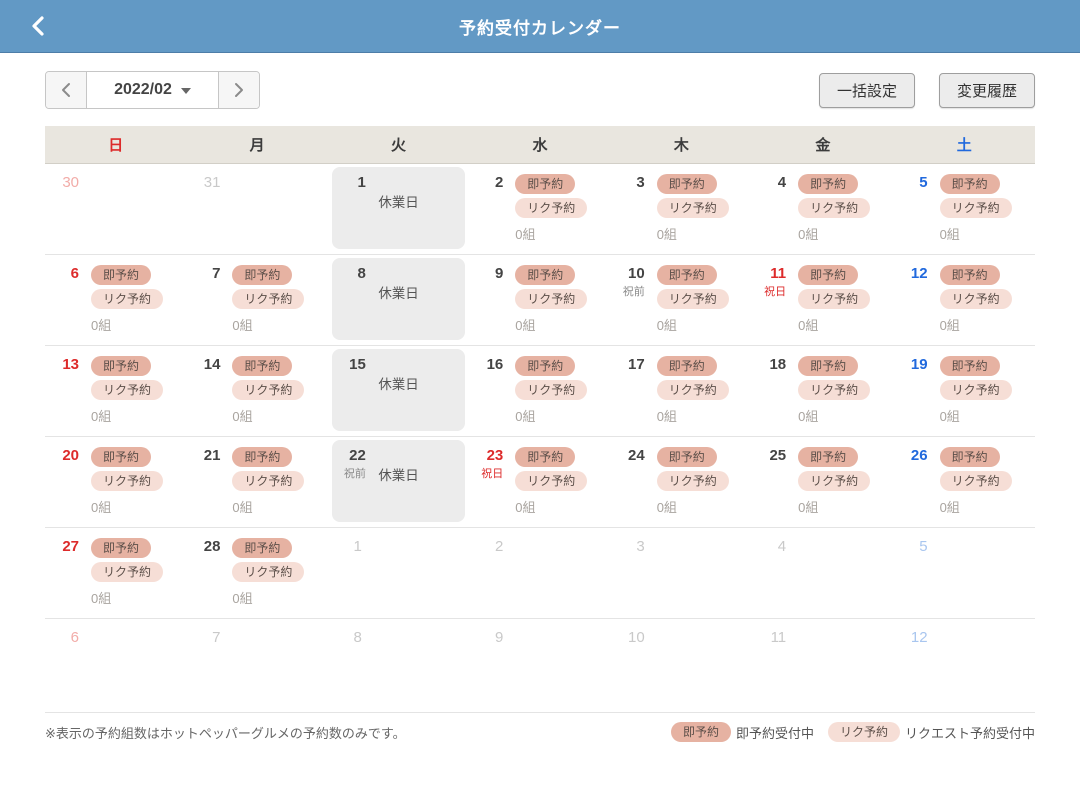 The height and width of the screenshot is (794, 1080). What do you see at coordinates (499, 546) in the screenshot?
I see `day-number: 2` at bounding box center [499, 546].